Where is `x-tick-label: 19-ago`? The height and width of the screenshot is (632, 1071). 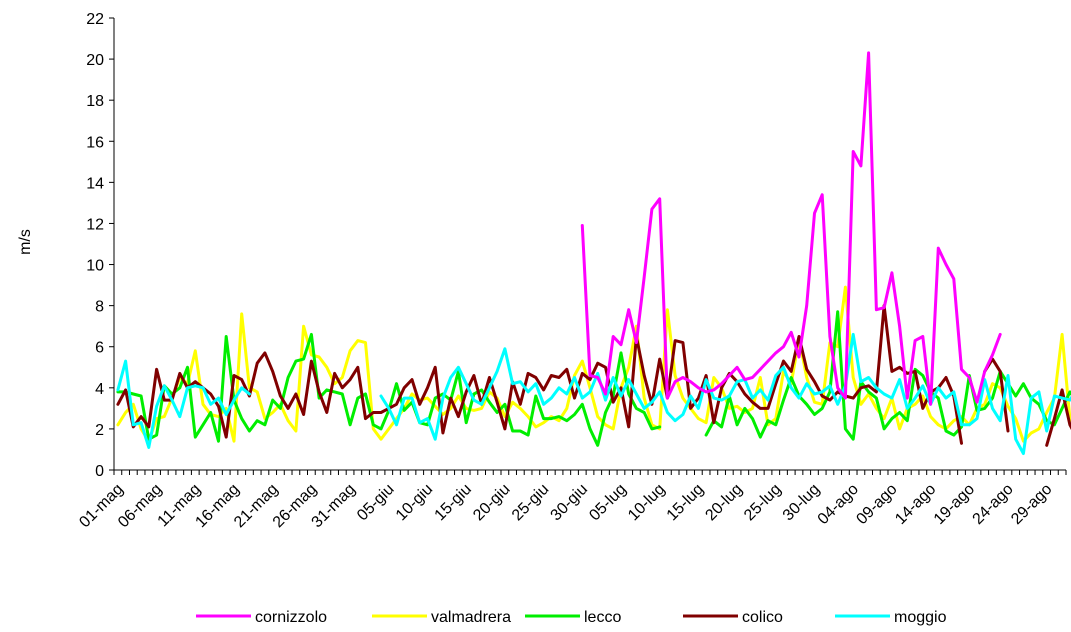 x-tick-label: 19-ago is located at coordinates (954, 504).